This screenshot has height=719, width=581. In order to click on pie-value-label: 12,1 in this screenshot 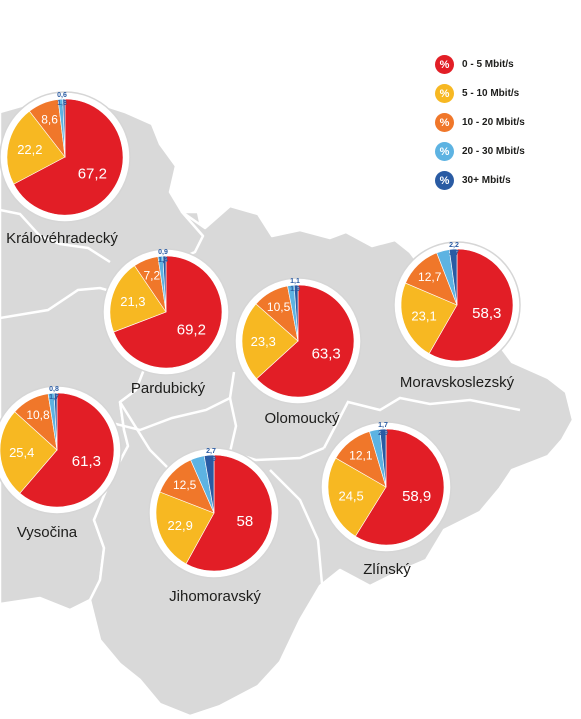, I will do `click(361, 455)`.